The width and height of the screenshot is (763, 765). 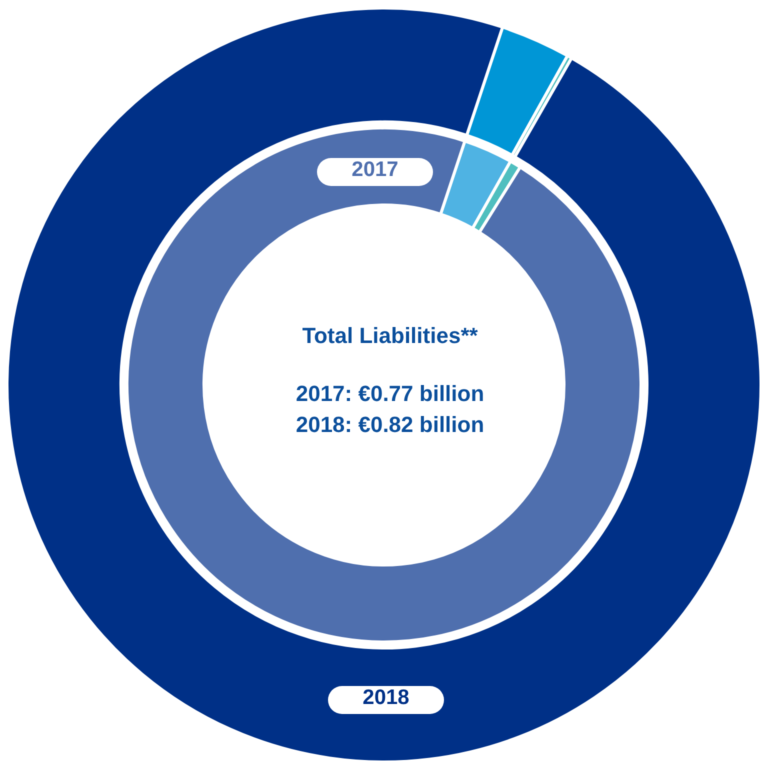 I want to click on slice-label: 2018, so click(x=386, y=700).